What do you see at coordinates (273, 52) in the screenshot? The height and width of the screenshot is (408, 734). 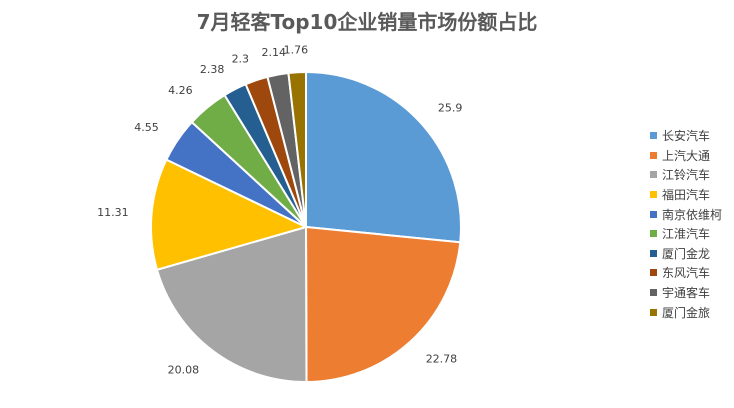 I see `slice-data-label-9: 2.14` at bounding box center [273, 52].